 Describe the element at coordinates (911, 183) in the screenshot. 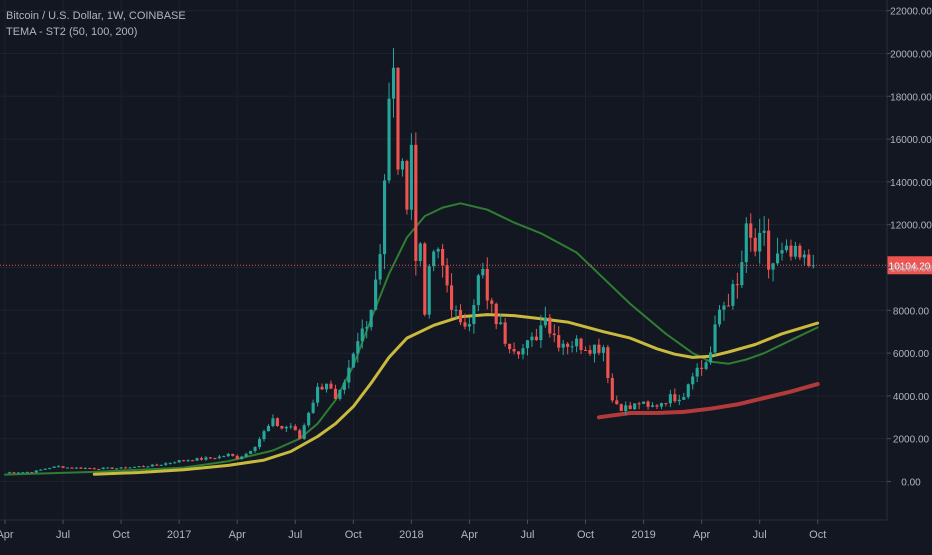

I see `y-tick-label: 14000.00` at that location.